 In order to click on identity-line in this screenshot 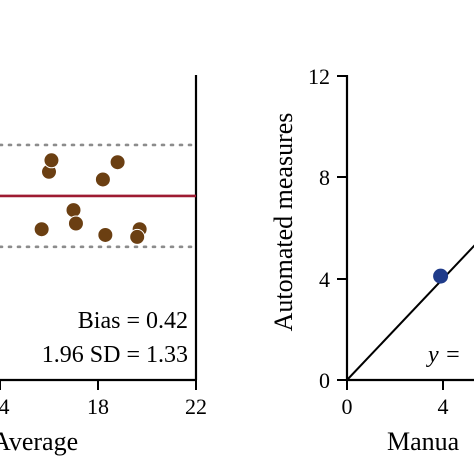, I will do `click(410, 312)`.